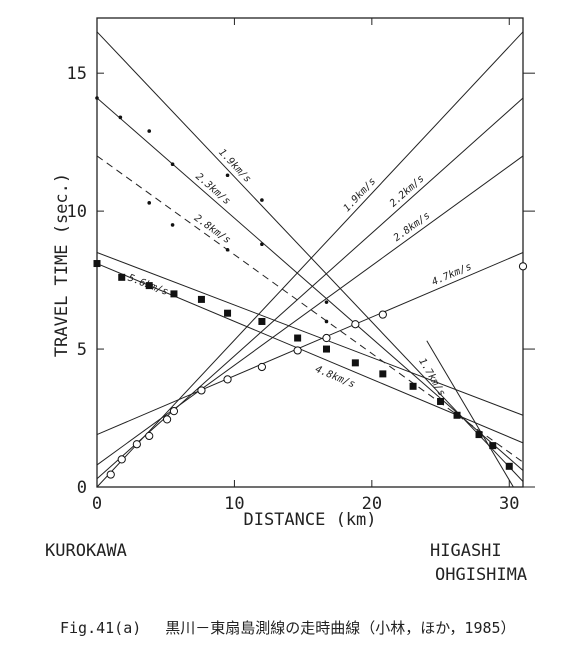 This screenshot has height=667, width=579. I want to click on right-station: HIGASHI, so click(466, 551).